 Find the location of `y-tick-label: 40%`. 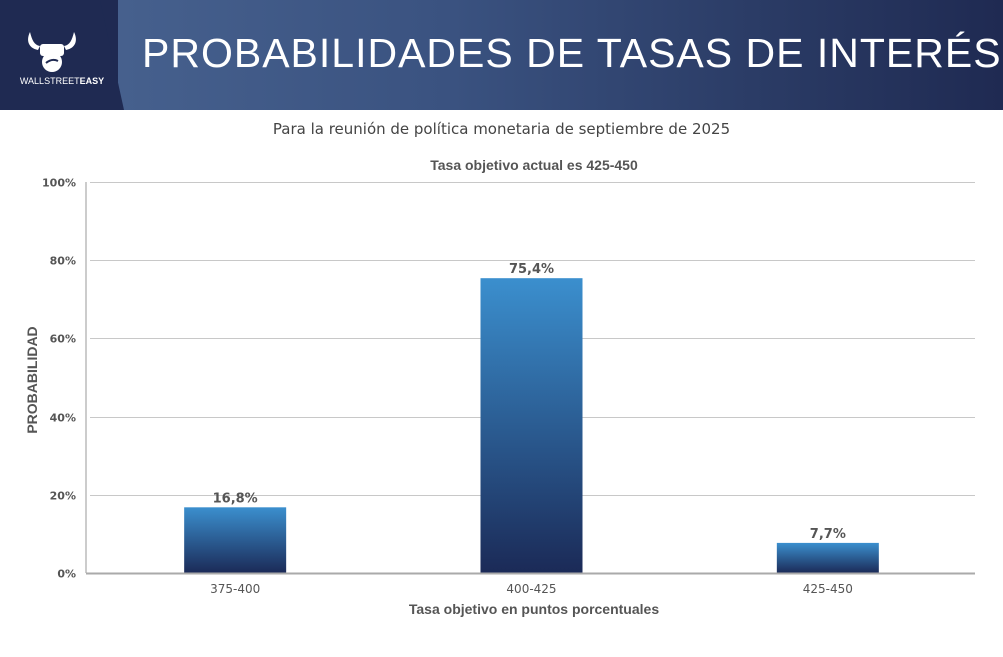

y-tick-label: 40% is located at coordinates (63, 418).